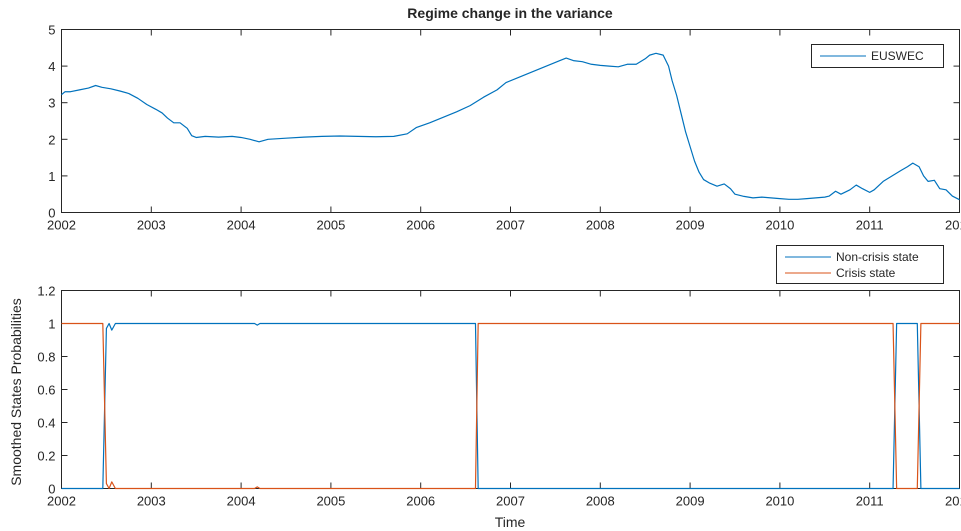 The width and height of the screenshot is (961, 531). What do you see at coordinates (870, 225) in the screenshot?
I see `top-x-tick-label: 2011` at bounding box center [870, 225].